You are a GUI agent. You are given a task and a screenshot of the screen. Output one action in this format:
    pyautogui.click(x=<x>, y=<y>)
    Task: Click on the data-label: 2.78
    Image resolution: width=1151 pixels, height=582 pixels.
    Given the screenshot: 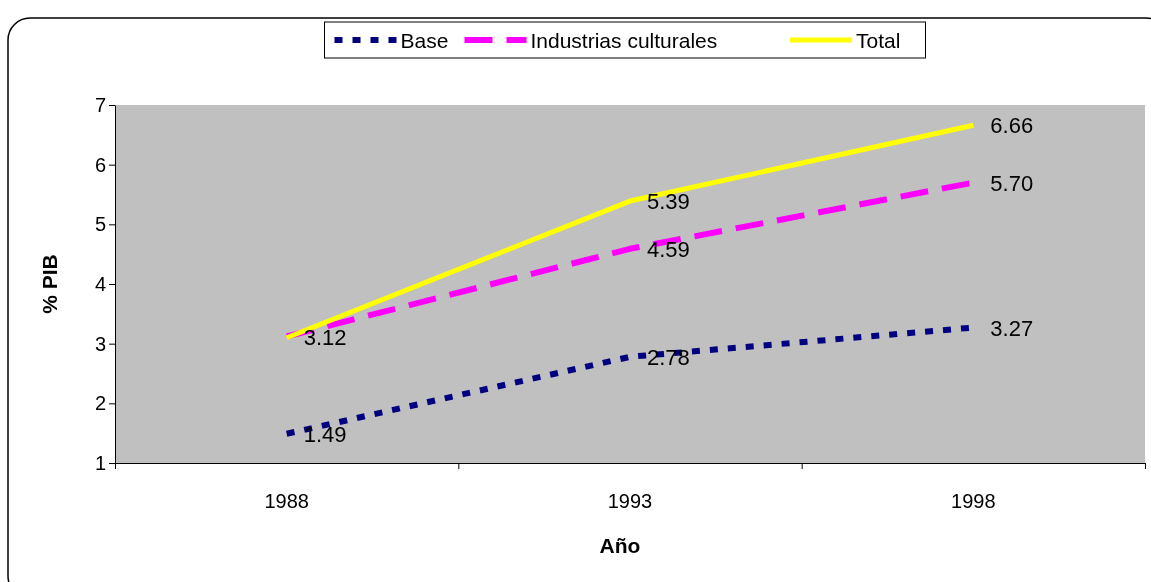 What is the action you would take?
    pyautogui.click(x=668, y=357)
    